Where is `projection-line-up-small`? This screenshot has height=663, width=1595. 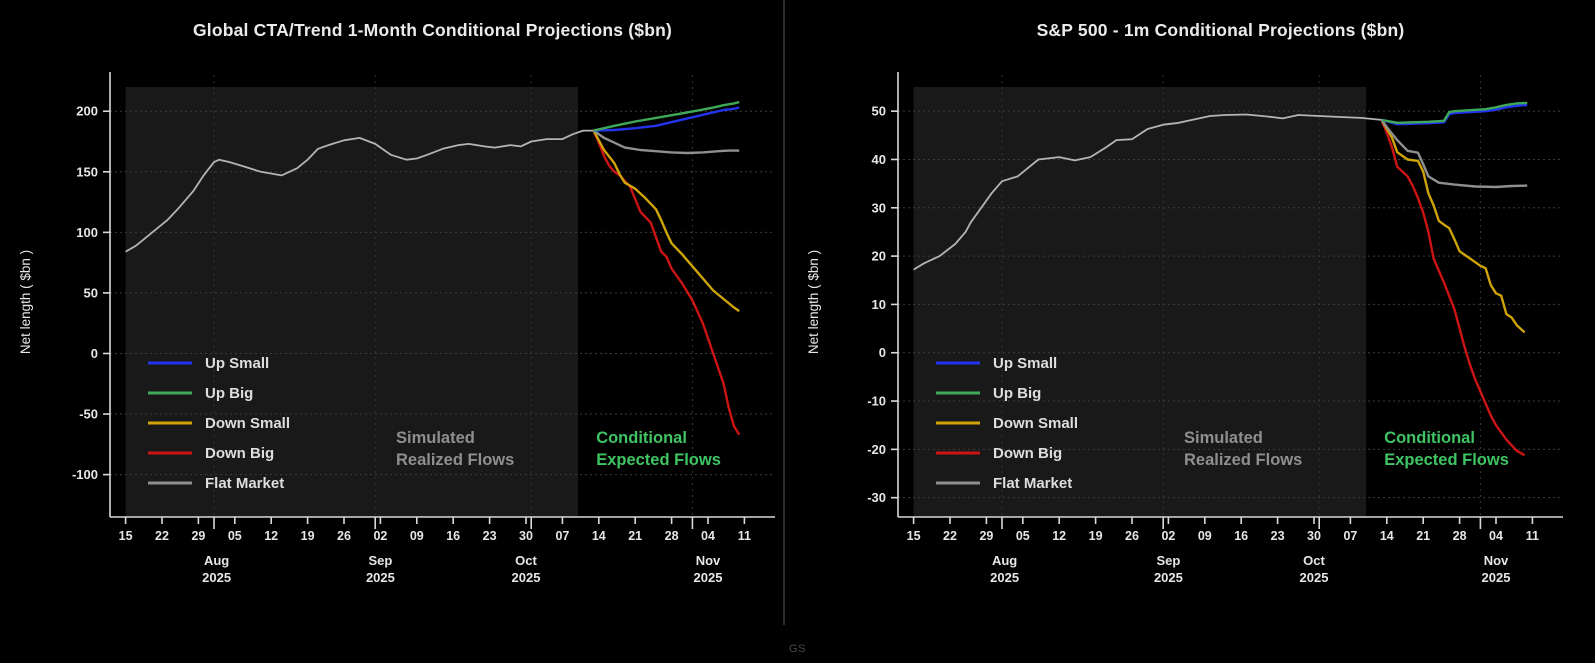
projection-line-up-small is located at coordinates (1454, 114).